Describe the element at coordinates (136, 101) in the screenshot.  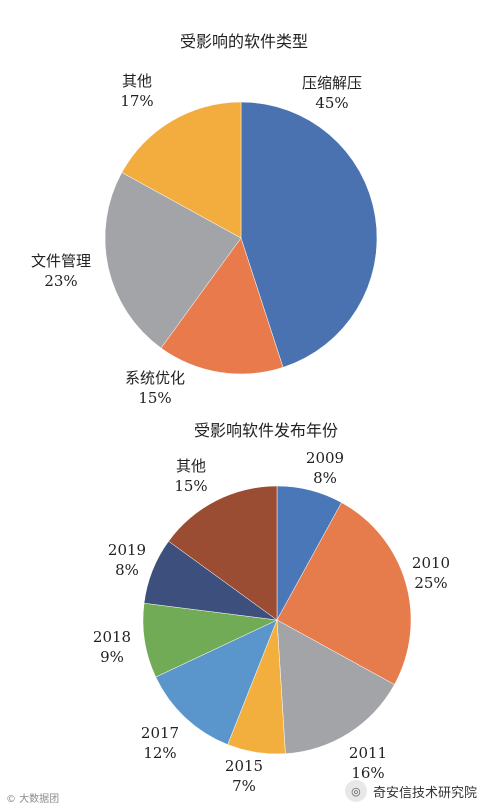
I see `slice-percent-label: 17%` at that location.